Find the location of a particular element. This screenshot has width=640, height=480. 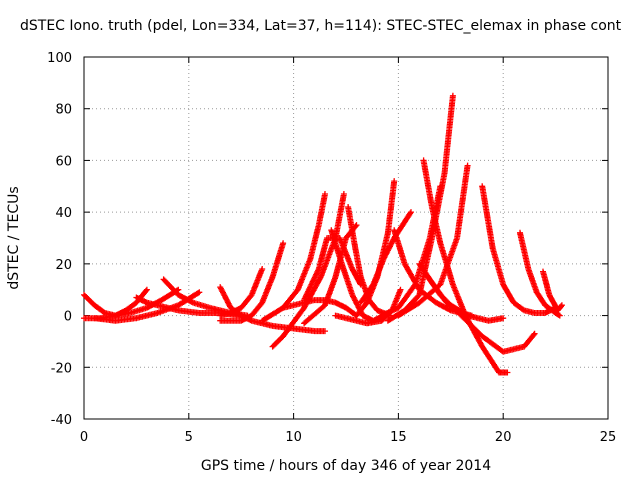

x-tick-label: 0 is located at coordinates (84, 437).